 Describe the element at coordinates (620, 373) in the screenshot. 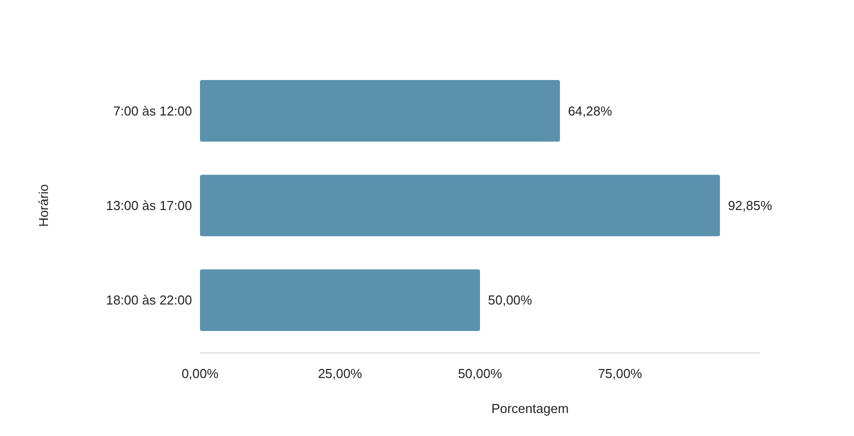

I see `x-tick-label: 75,00%` at that location.